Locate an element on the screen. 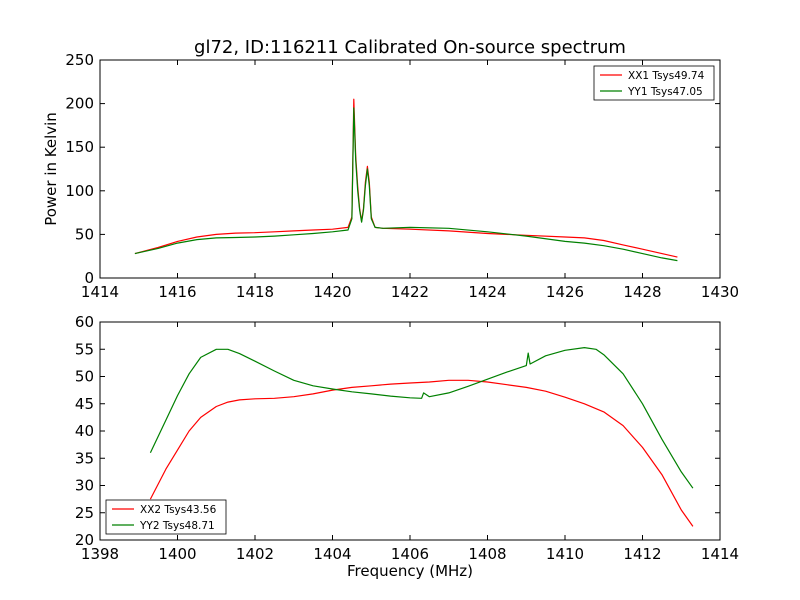 This screenshot has width=800, height=600. top-x-tick-label: 1426 is located at coordinates (565, 292).